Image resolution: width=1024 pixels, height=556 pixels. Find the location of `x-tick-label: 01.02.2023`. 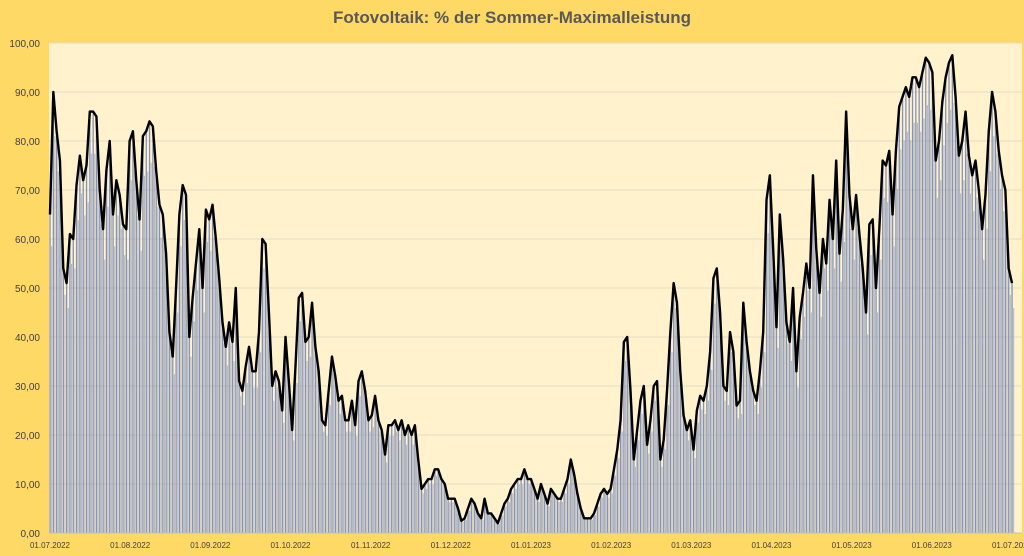

x-tick-label: 01.02.2023 is located at coordinates (611, 545).